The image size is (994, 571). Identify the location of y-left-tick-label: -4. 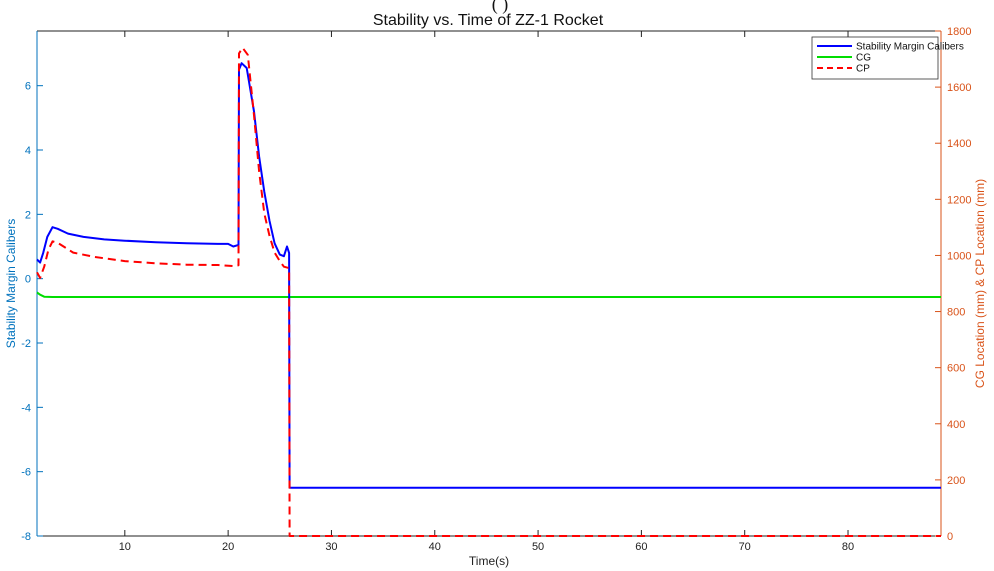
(26, 408).